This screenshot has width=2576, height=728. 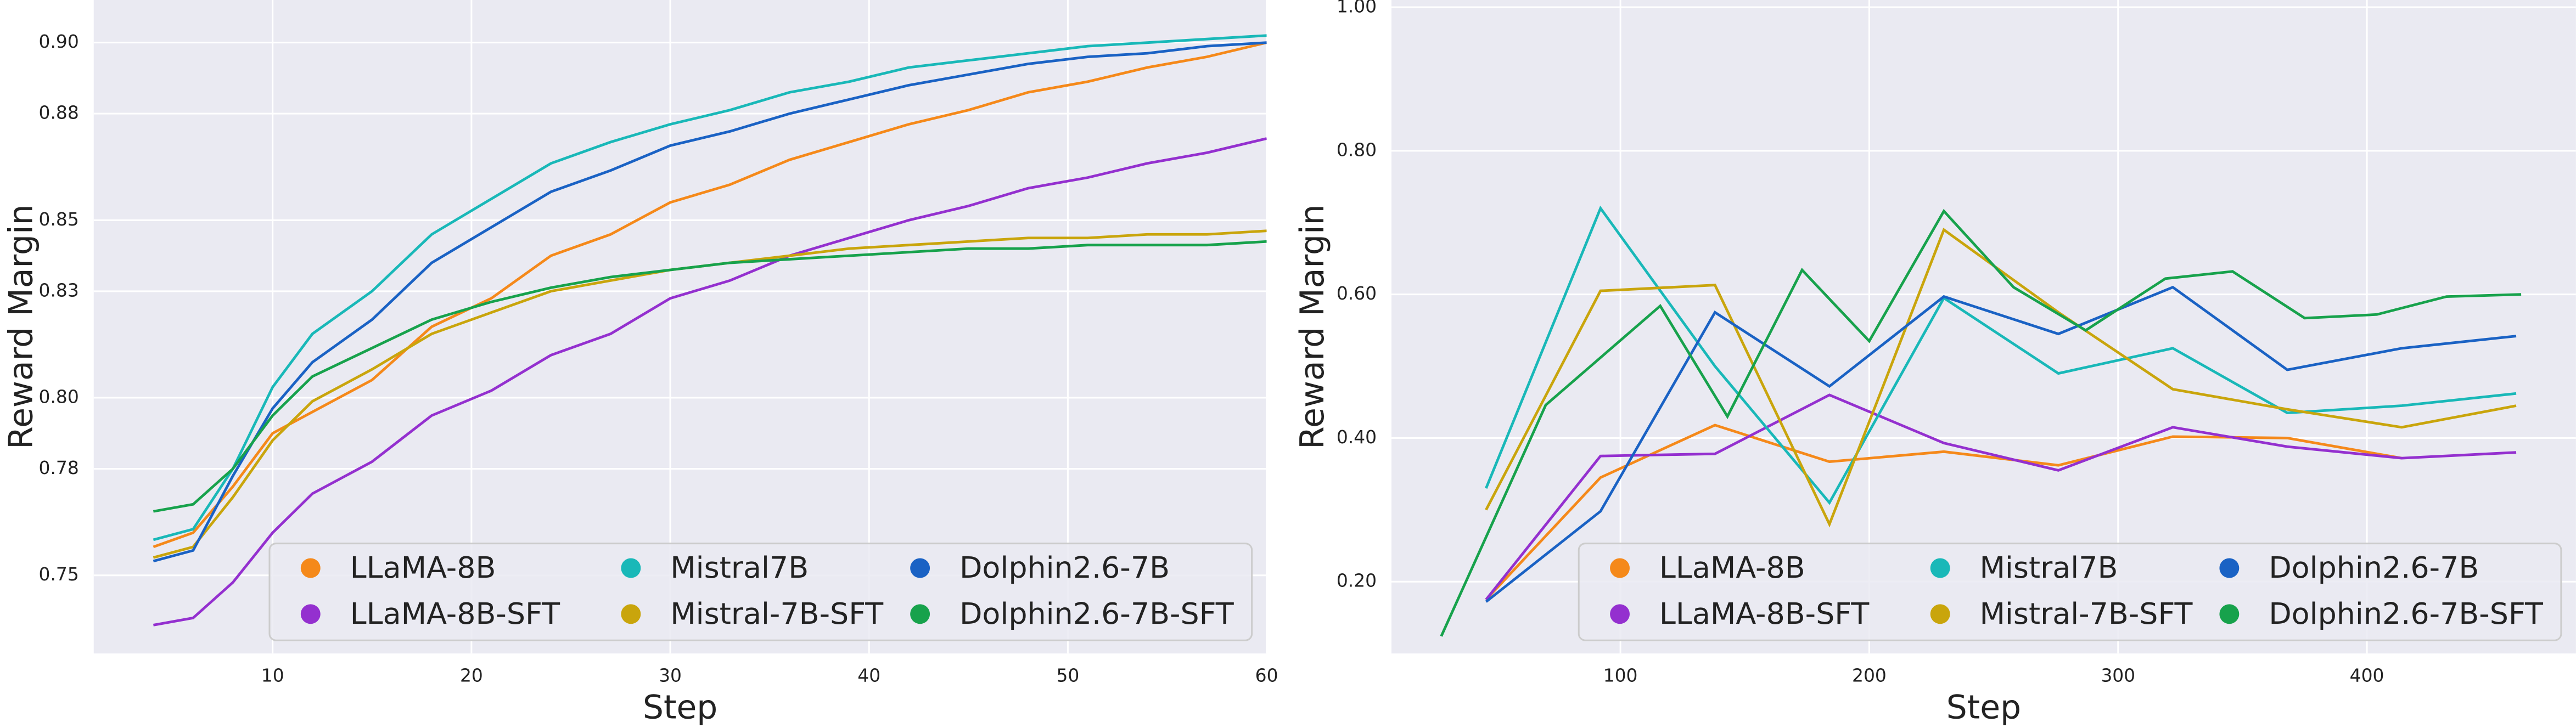 What do you see at coordinates (59, 467) in the screenshot?
I see `y-tick-label: 0.78` at bounding box center [59, 467].